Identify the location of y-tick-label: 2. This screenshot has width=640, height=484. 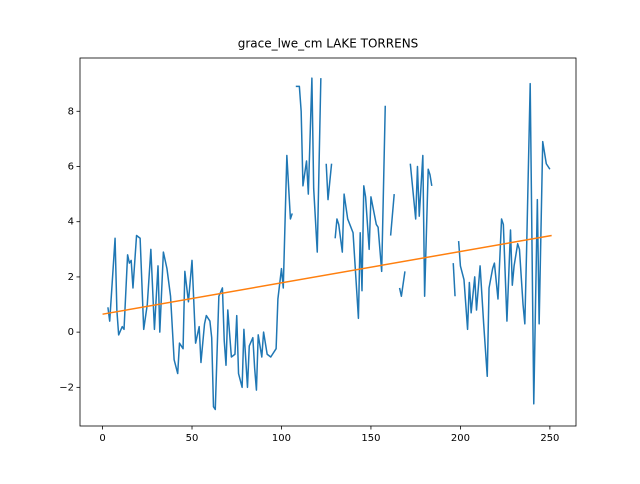
(71, 277).